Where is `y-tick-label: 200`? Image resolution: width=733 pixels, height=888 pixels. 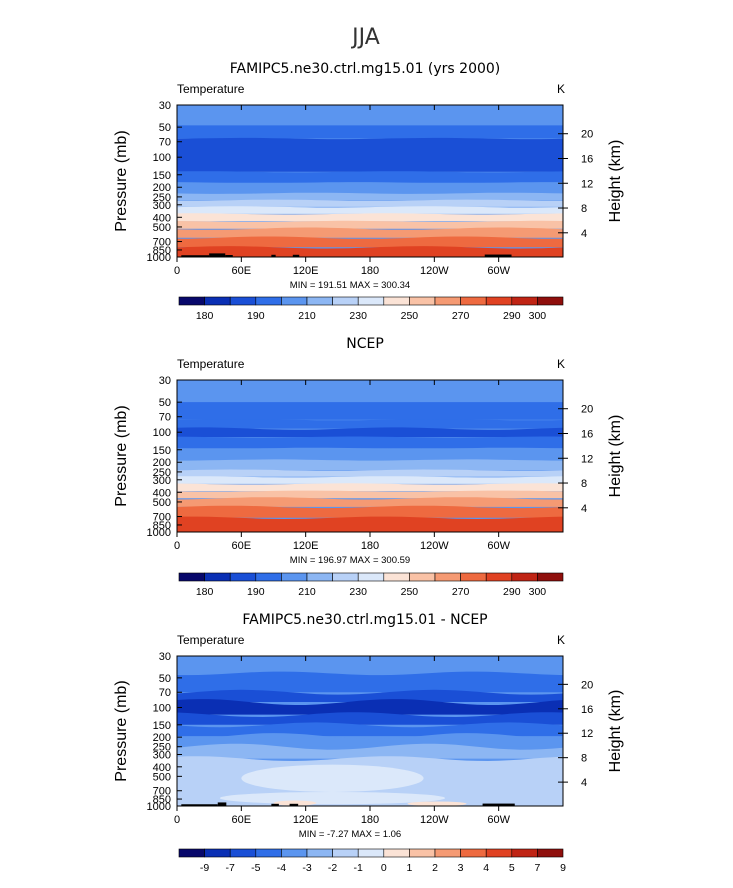 y-tick-label: 200 is located at coordinates (162, 463).